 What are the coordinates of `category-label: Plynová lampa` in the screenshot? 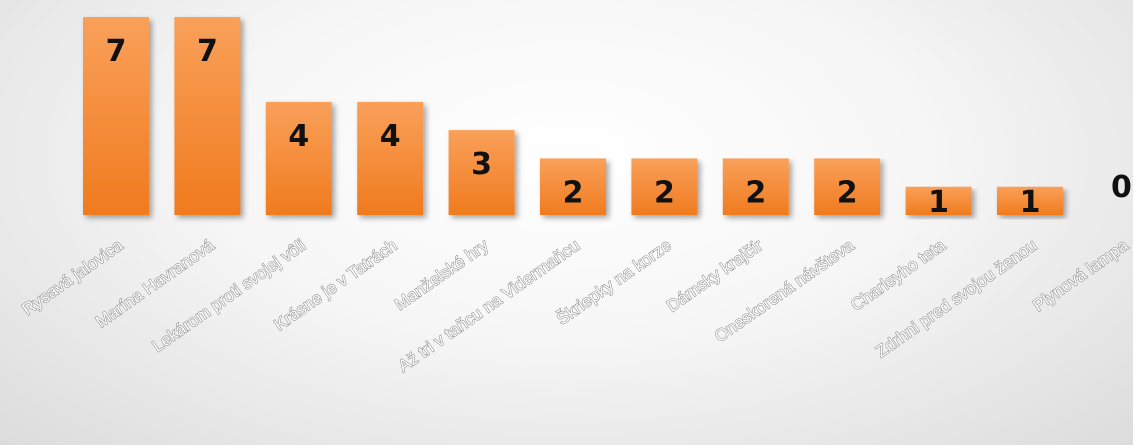 It's located at (1080, 275).